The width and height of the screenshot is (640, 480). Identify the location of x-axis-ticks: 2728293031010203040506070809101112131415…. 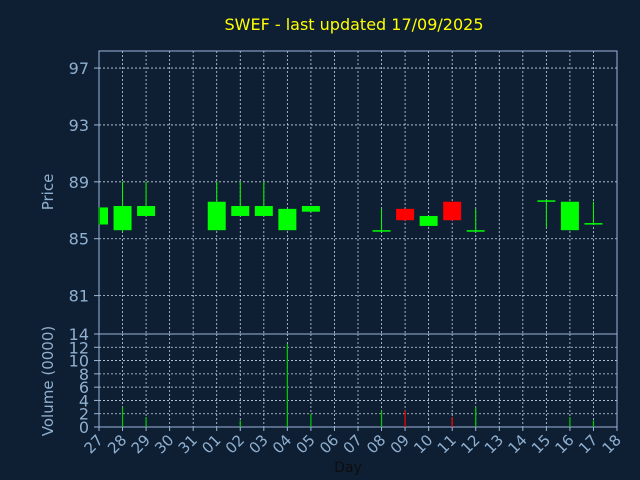
(353, 442).